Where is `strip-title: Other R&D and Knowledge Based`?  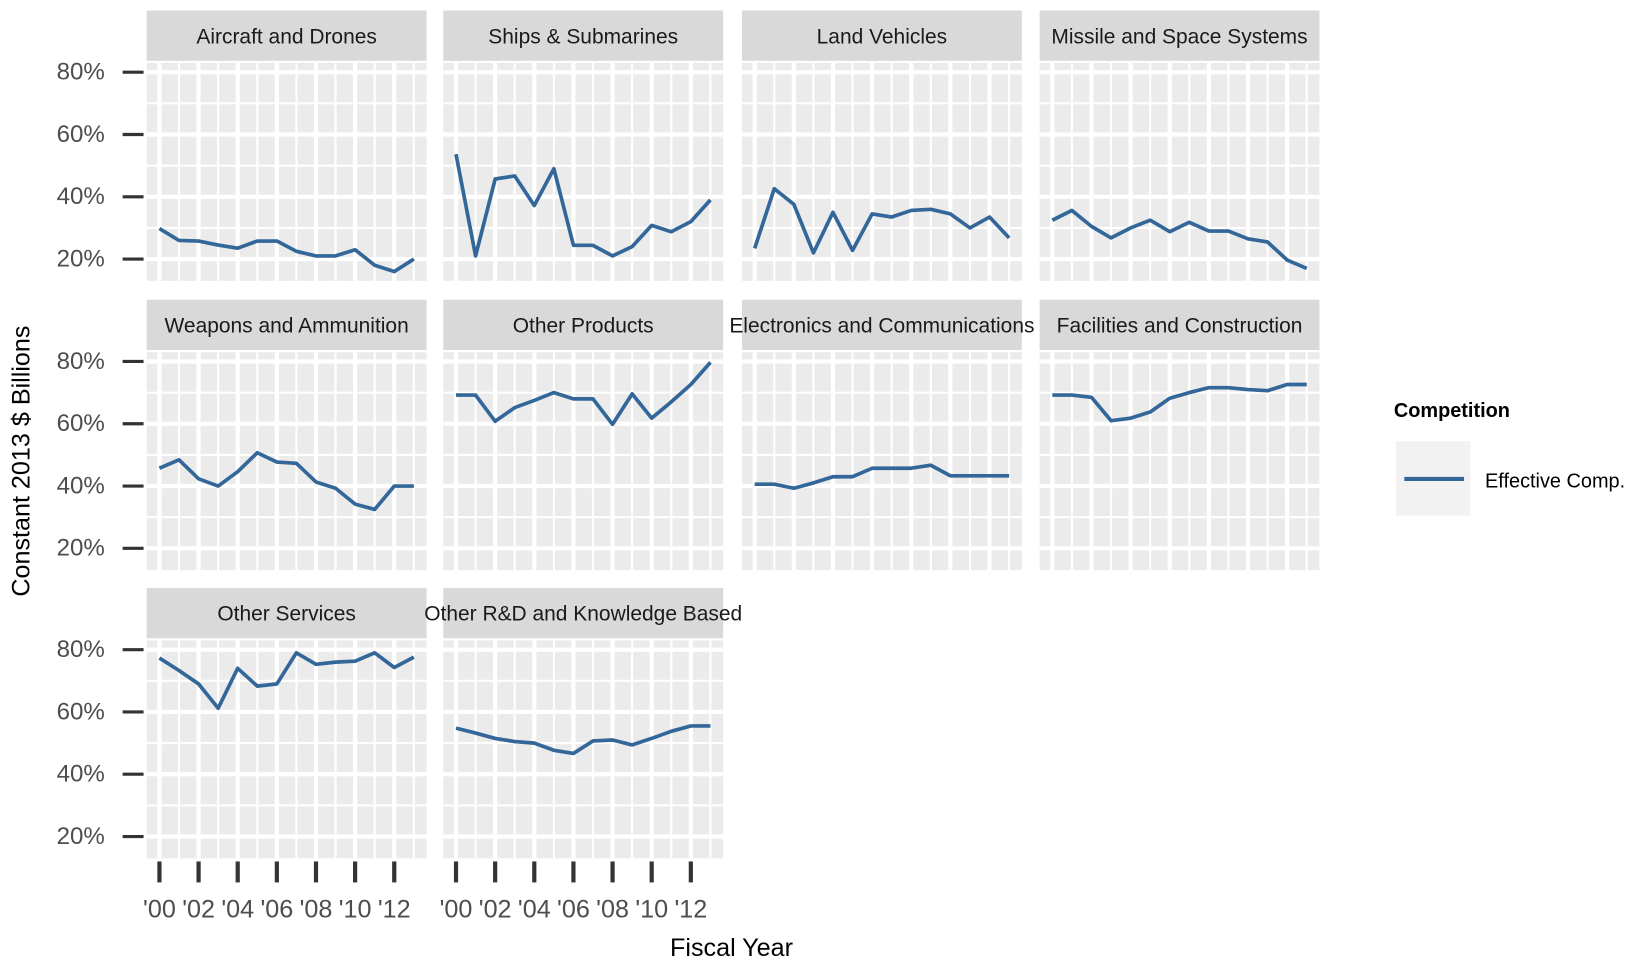
strip-title: Other R&D and Knowledge Based is located at coordinates (583, 614).